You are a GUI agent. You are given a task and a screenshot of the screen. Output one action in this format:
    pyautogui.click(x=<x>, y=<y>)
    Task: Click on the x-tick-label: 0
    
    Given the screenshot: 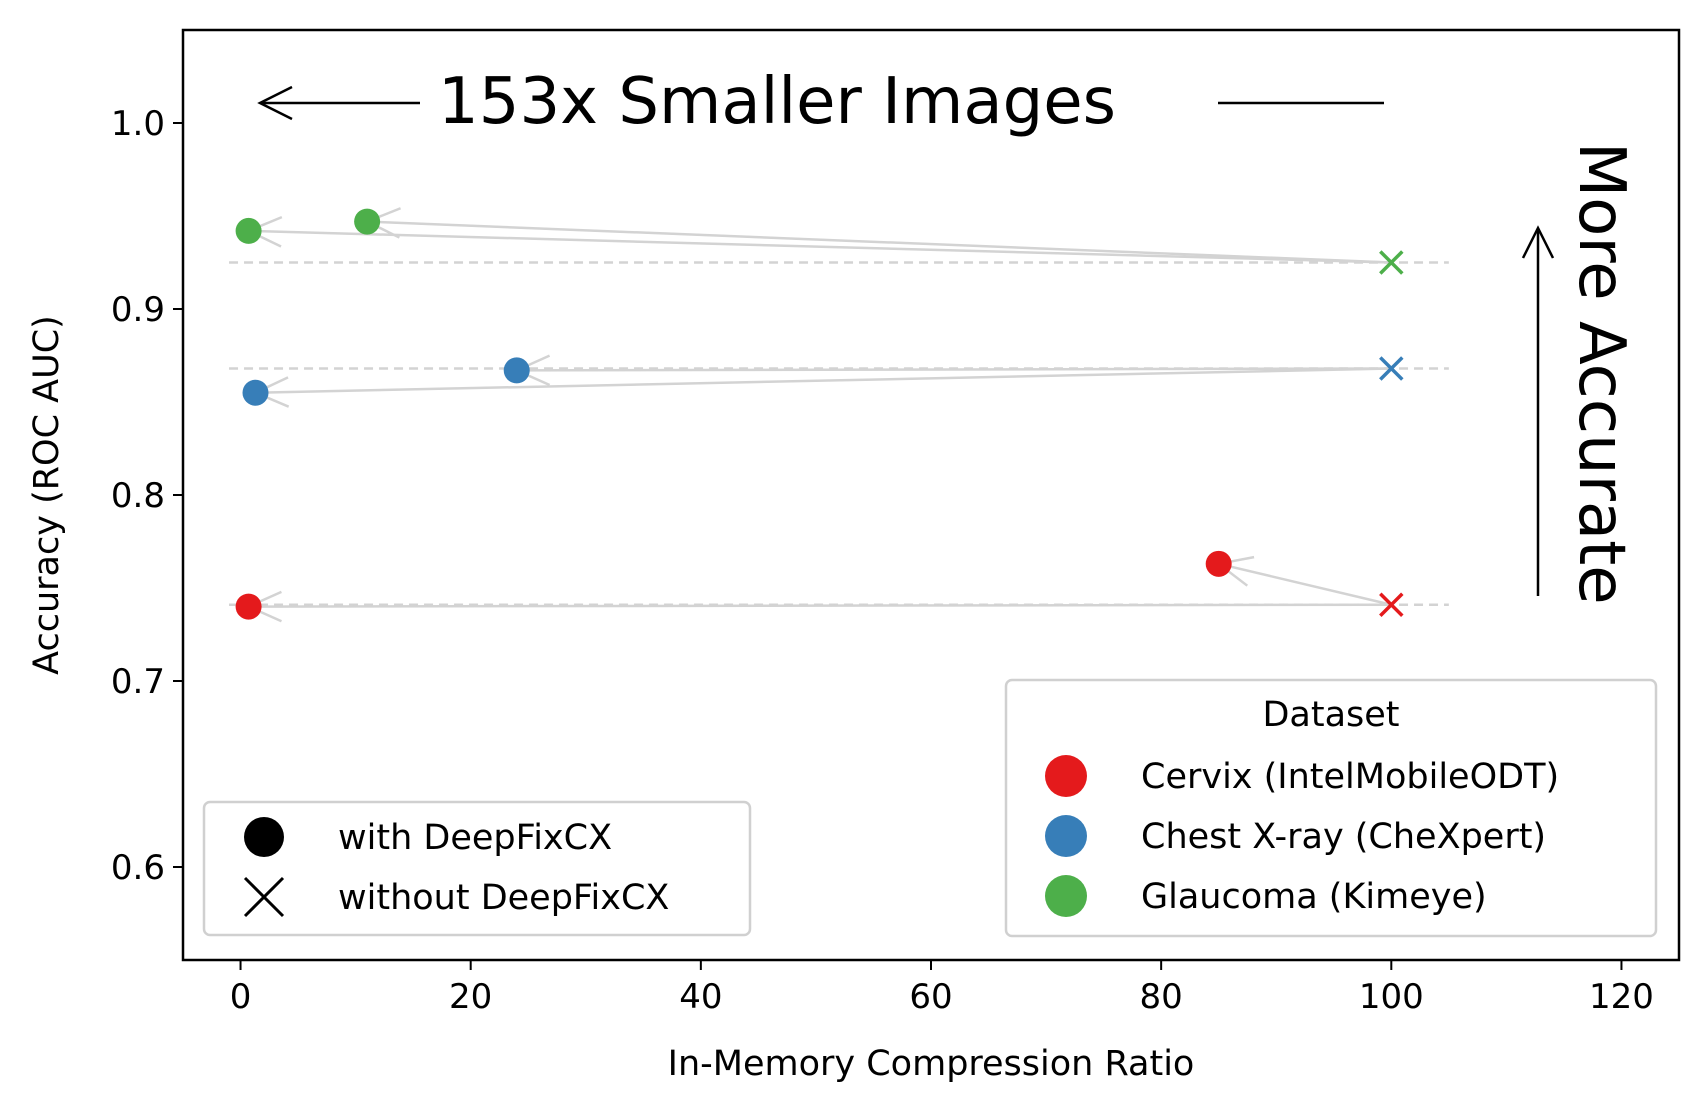 What is the action you would take?
    pyautogui.click(x=241, y=997)
    